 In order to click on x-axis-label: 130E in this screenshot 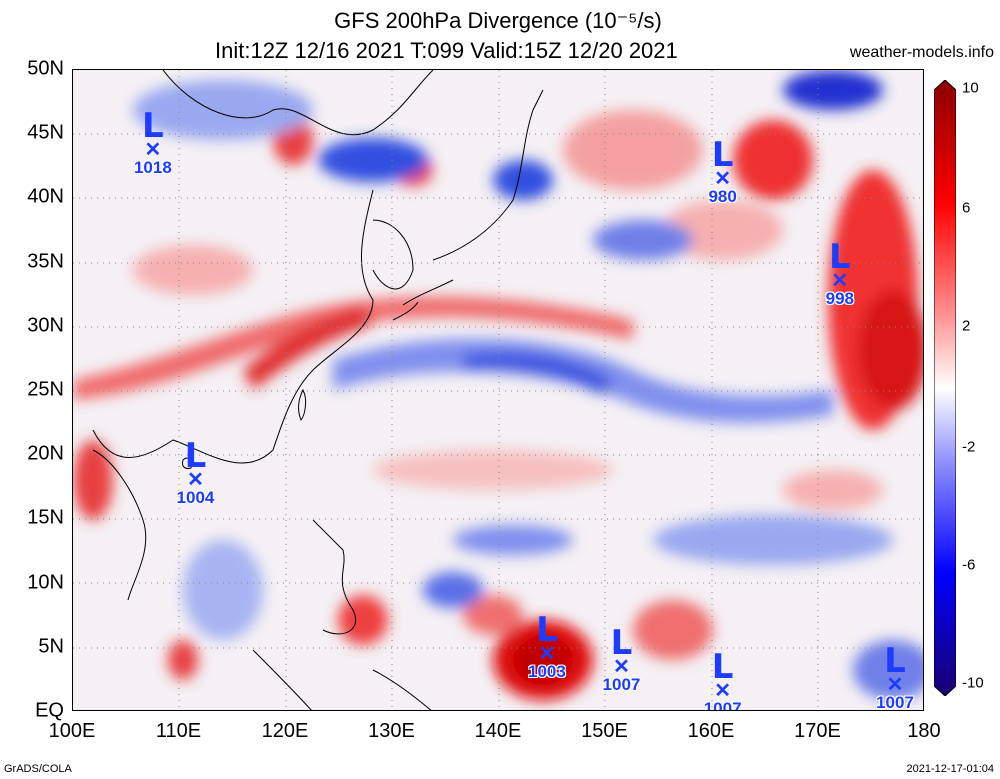, I will do `click(391, 731)`.